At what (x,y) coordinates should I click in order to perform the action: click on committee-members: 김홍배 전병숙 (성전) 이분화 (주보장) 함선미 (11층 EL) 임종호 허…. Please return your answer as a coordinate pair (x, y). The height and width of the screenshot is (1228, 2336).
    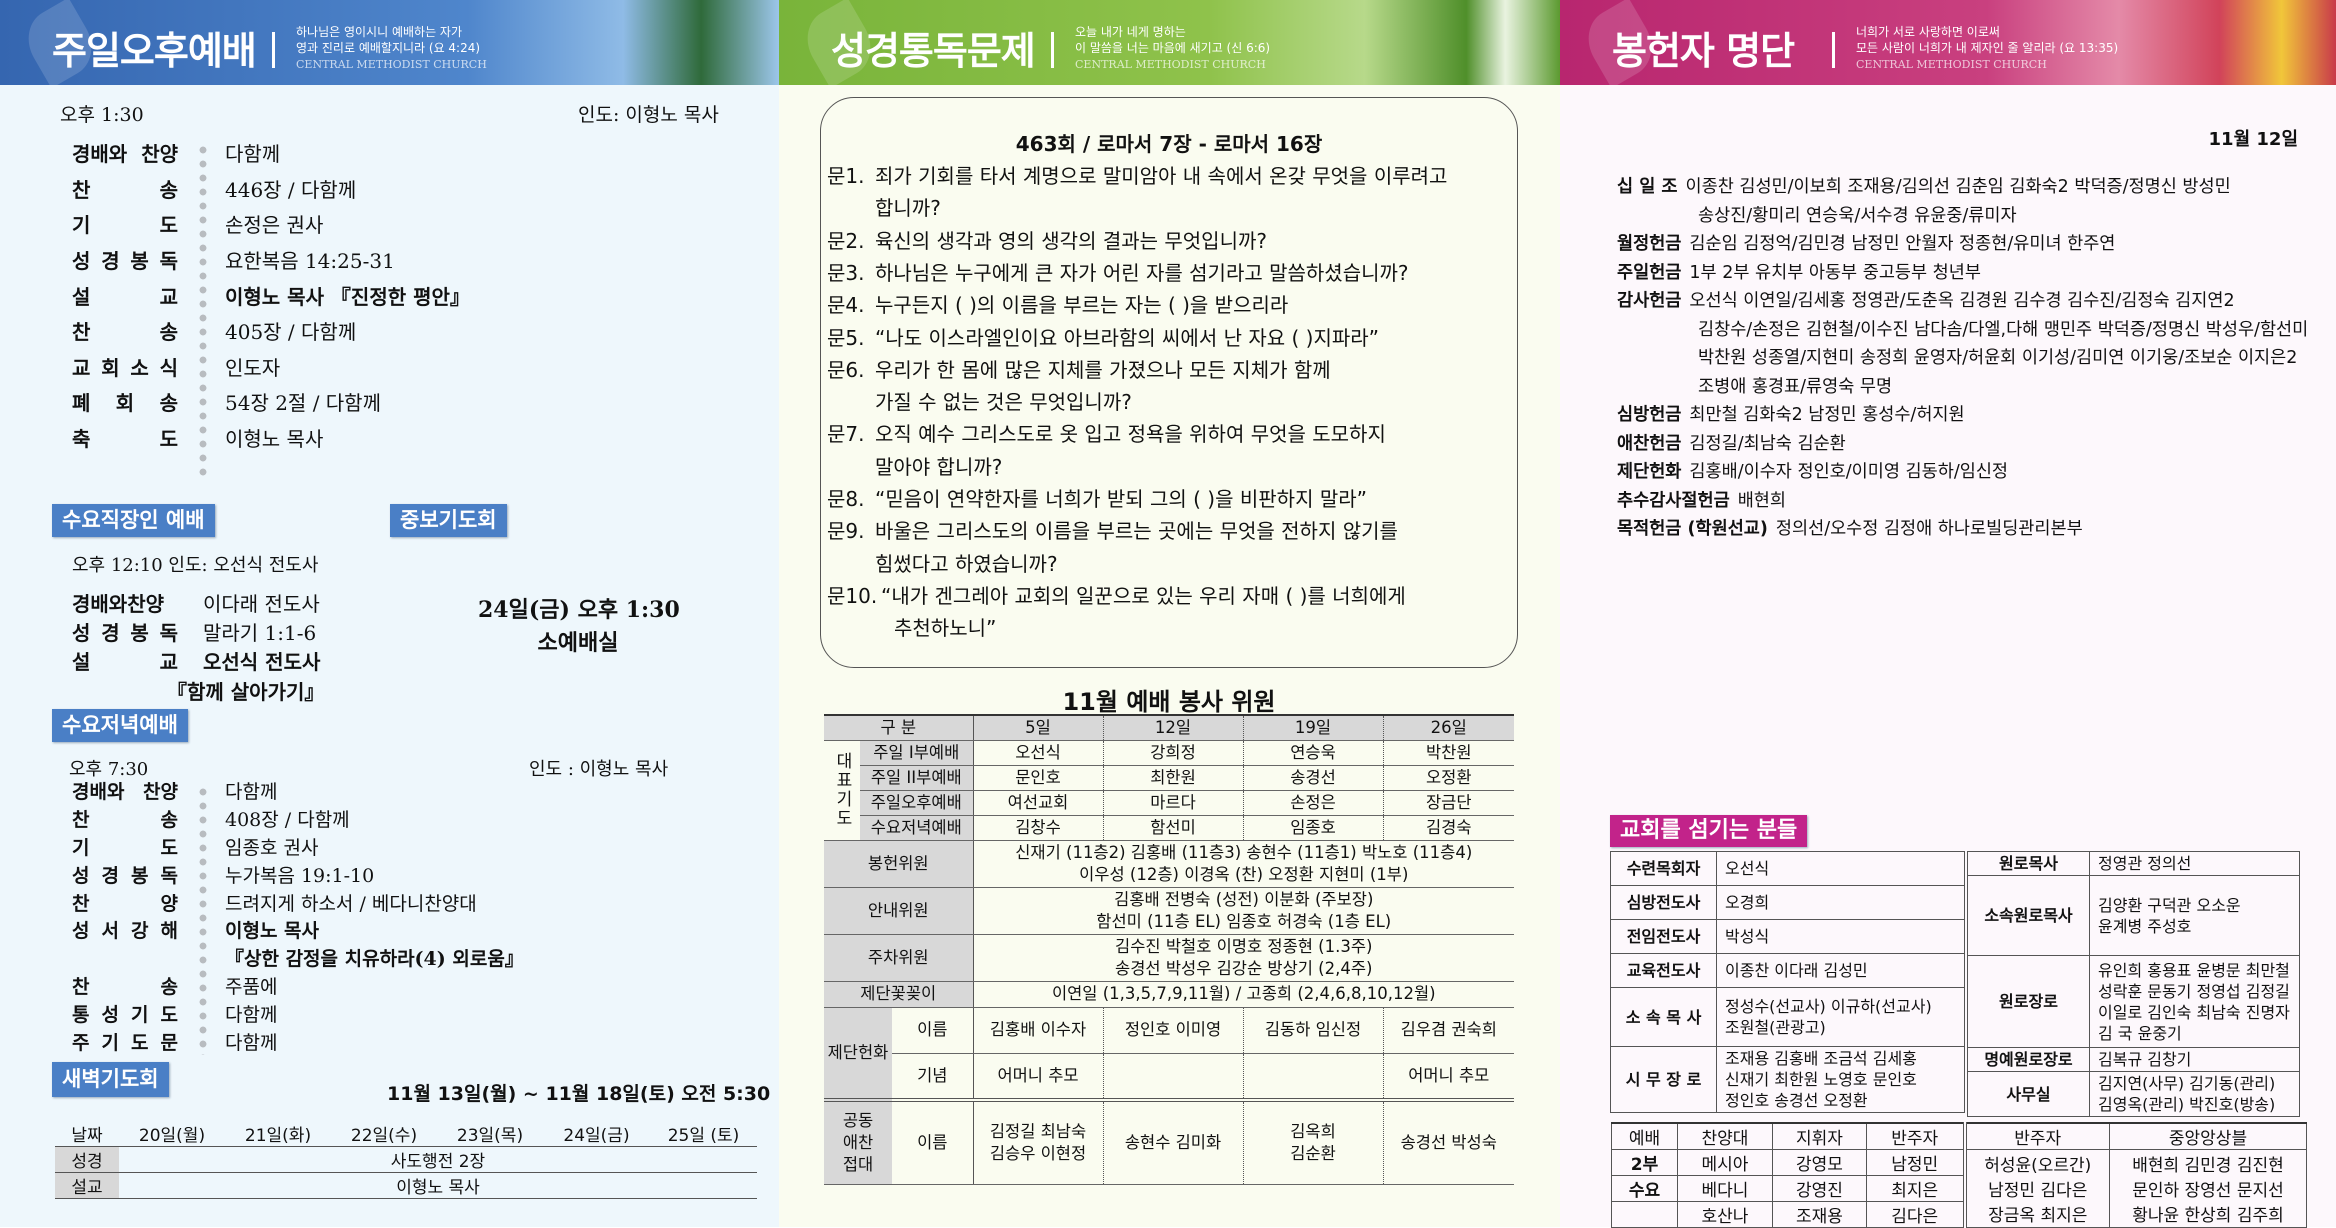
    Looking at the image, I should click on (1243, 911).